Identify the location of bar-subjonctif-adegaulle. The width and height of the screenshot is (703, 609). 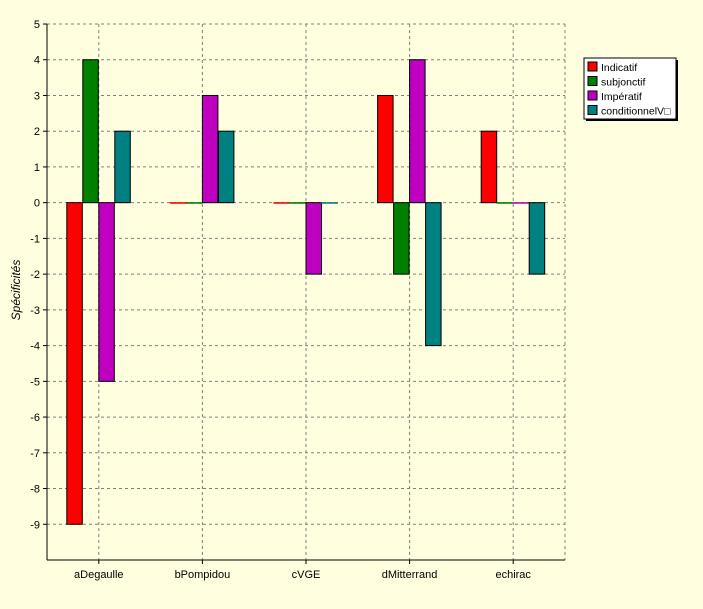
(90, 131).